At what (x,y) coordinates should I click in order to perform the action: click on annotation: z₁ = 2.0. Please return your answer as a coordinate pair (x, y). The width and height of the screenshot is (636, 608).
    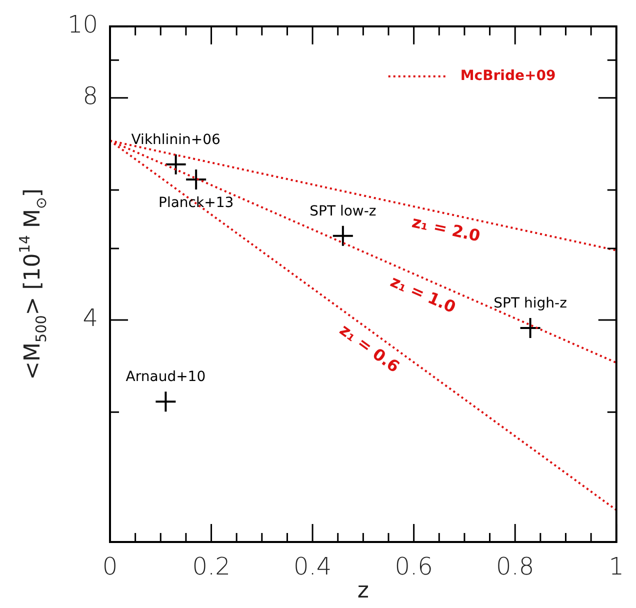
    Looking at the image, I should click on (446, 229).